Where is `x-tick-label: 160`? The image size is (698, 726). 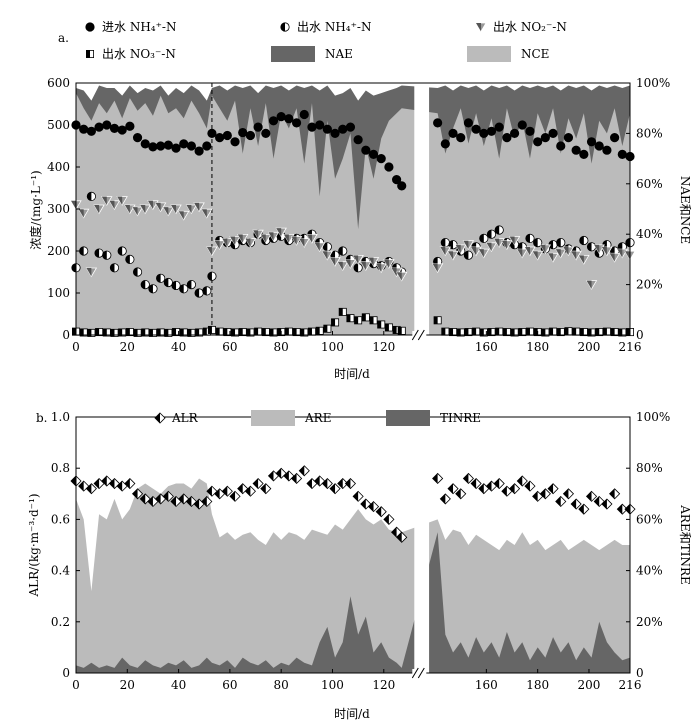 x-tick-label: 160 is located at coordinates (486, 685).